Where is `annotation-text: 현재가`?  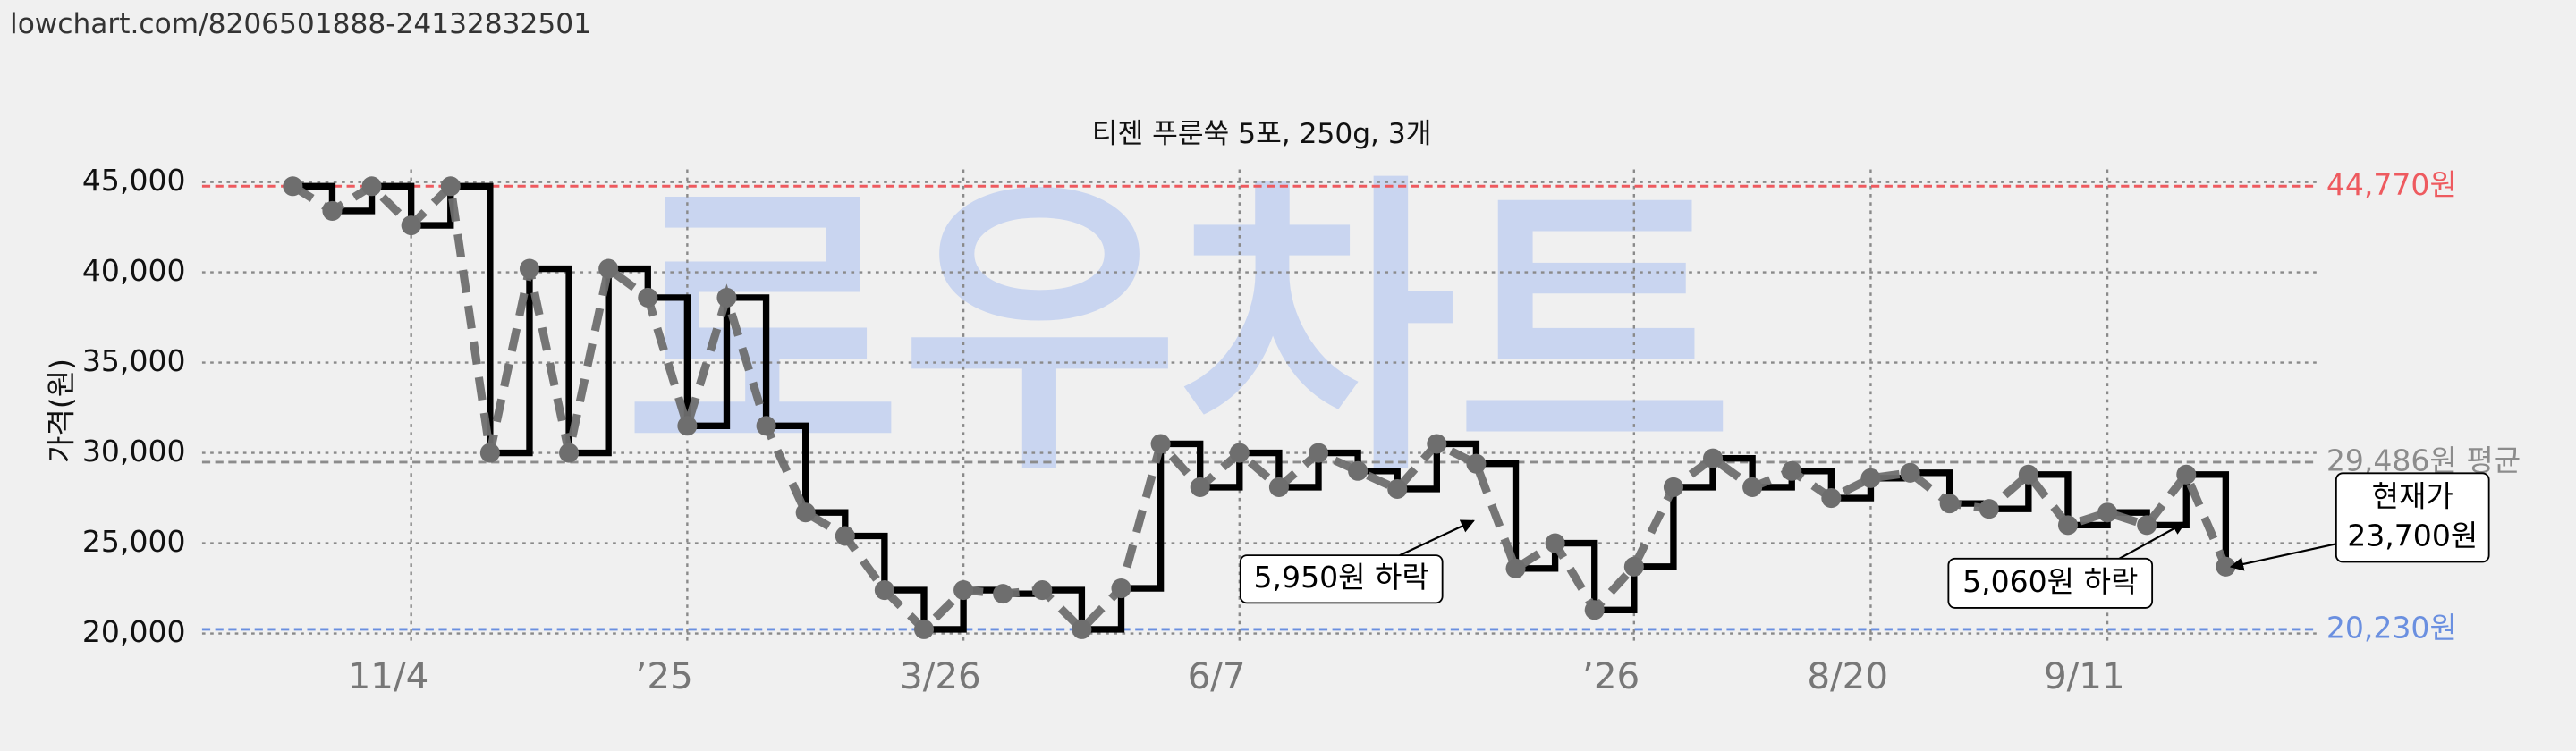 annotation-text: 현재가 is located at coordinates (2412, 495).